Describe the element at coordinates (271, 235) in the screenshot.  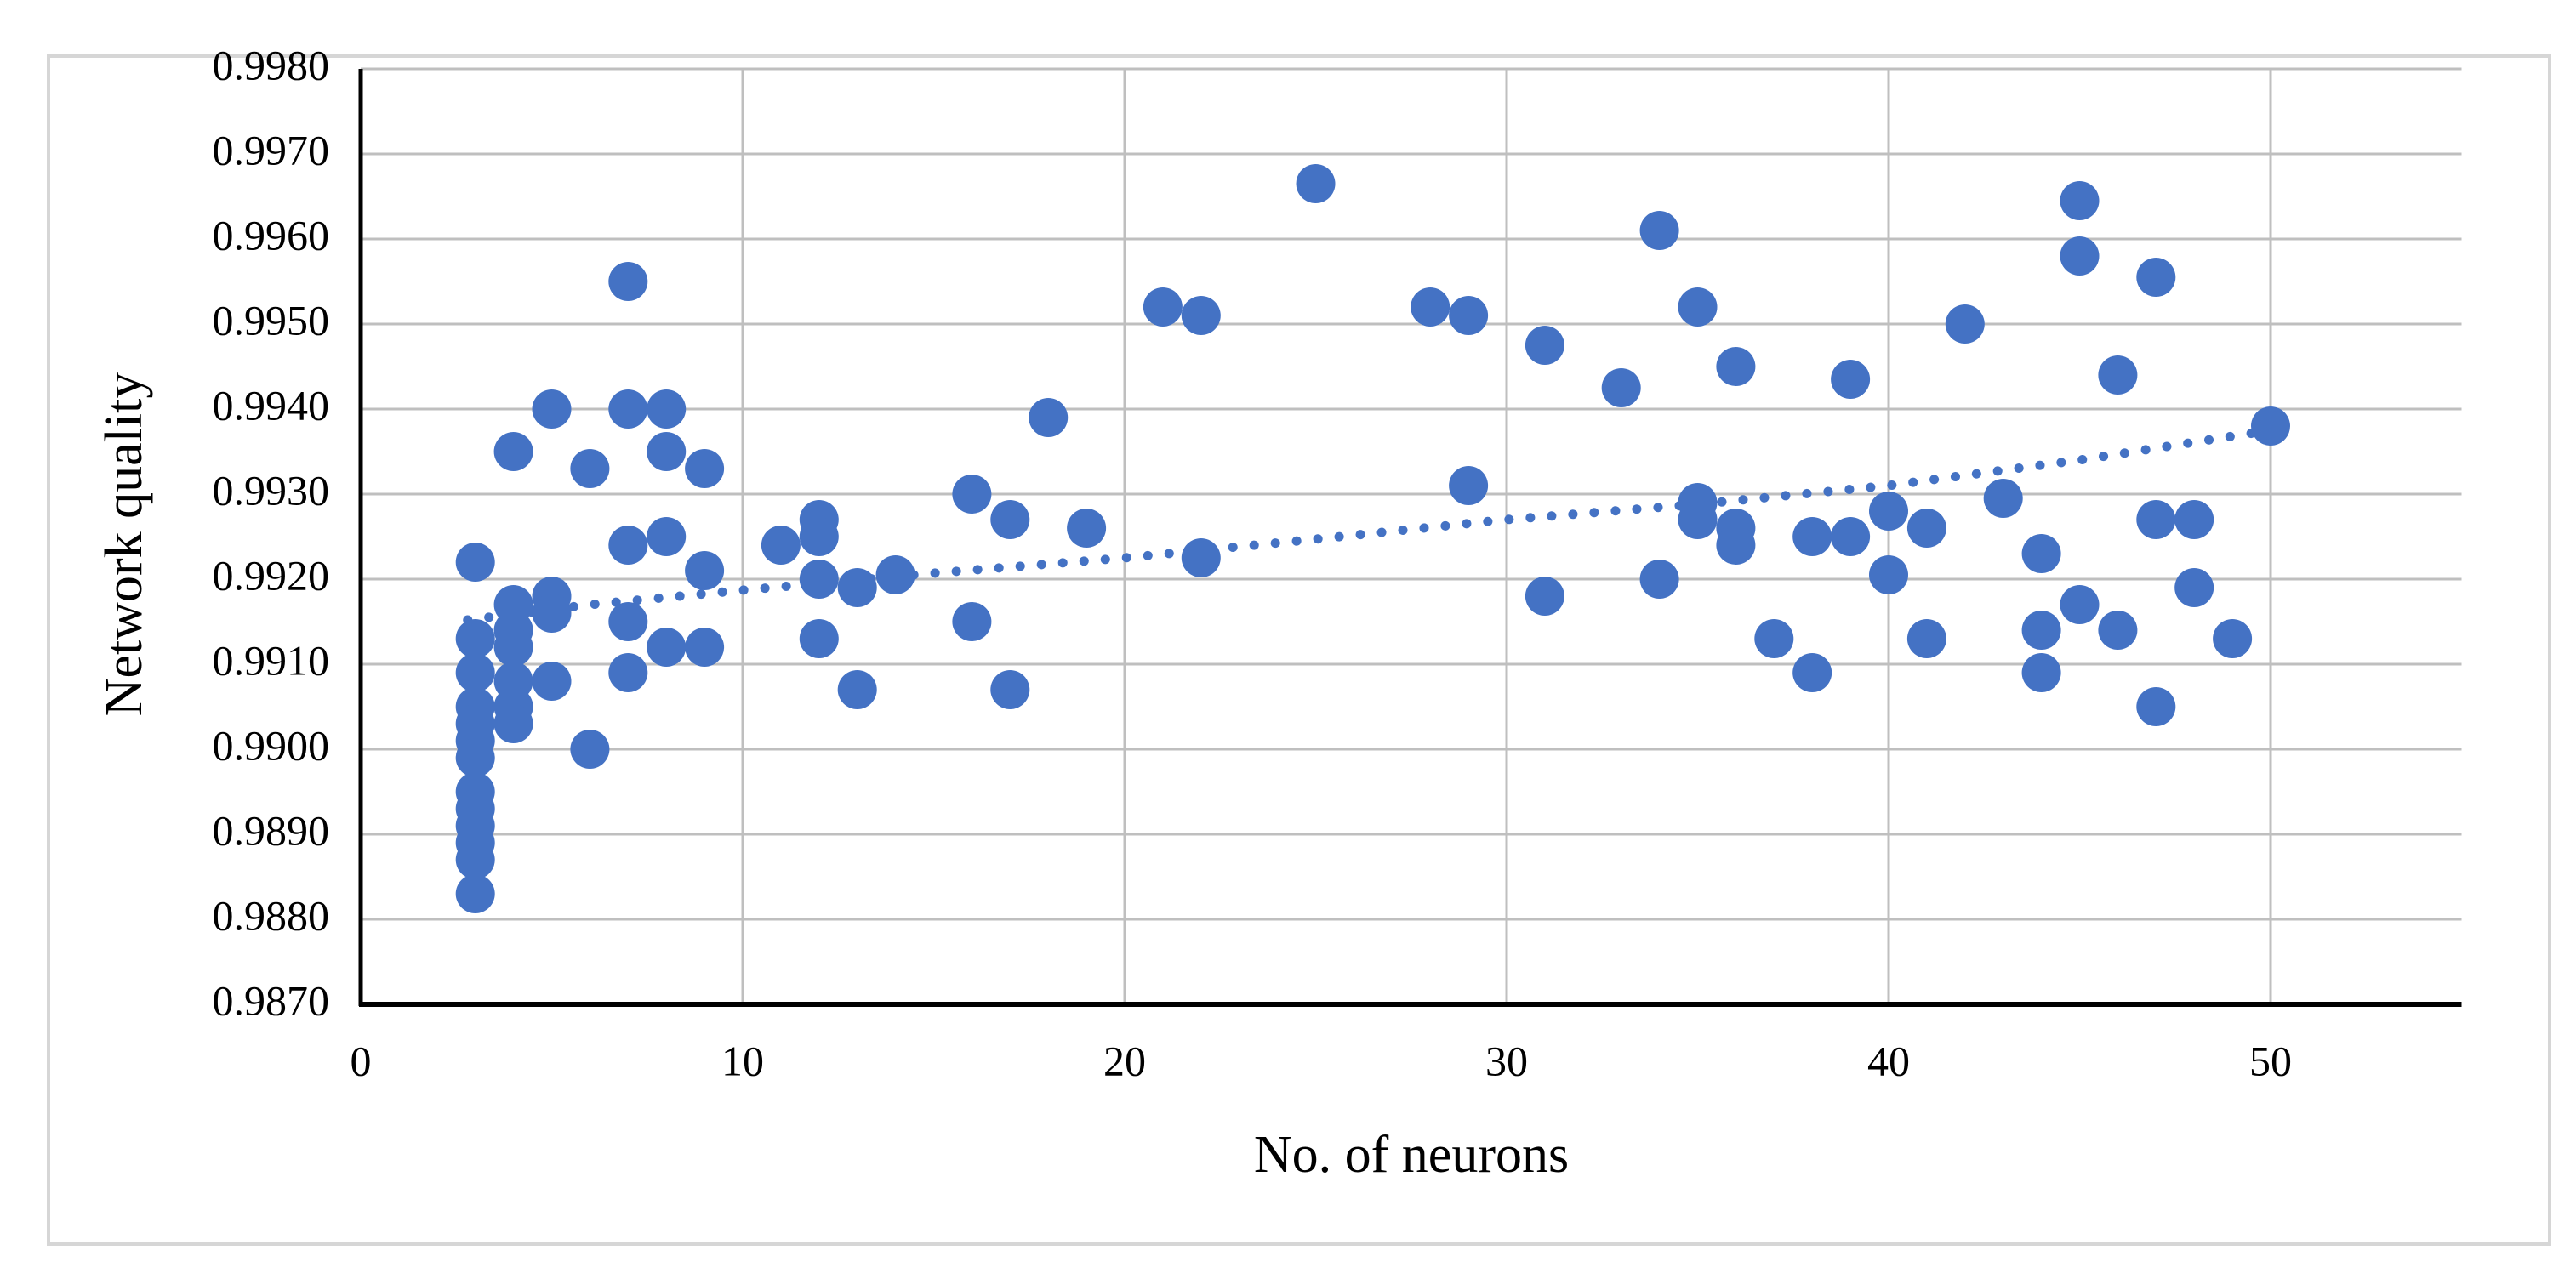
I see `y-tick-label: 0.9960` at that location.